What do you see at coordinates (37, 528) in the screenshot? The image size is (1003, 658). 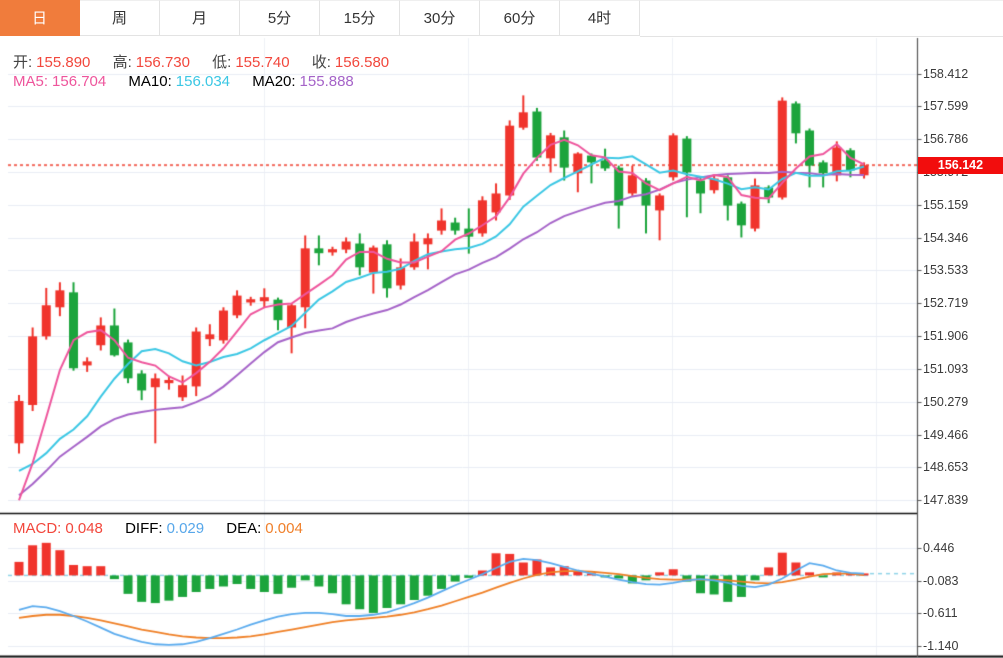 I see `macd-label: MACD:` at bounding box center [37, 528].